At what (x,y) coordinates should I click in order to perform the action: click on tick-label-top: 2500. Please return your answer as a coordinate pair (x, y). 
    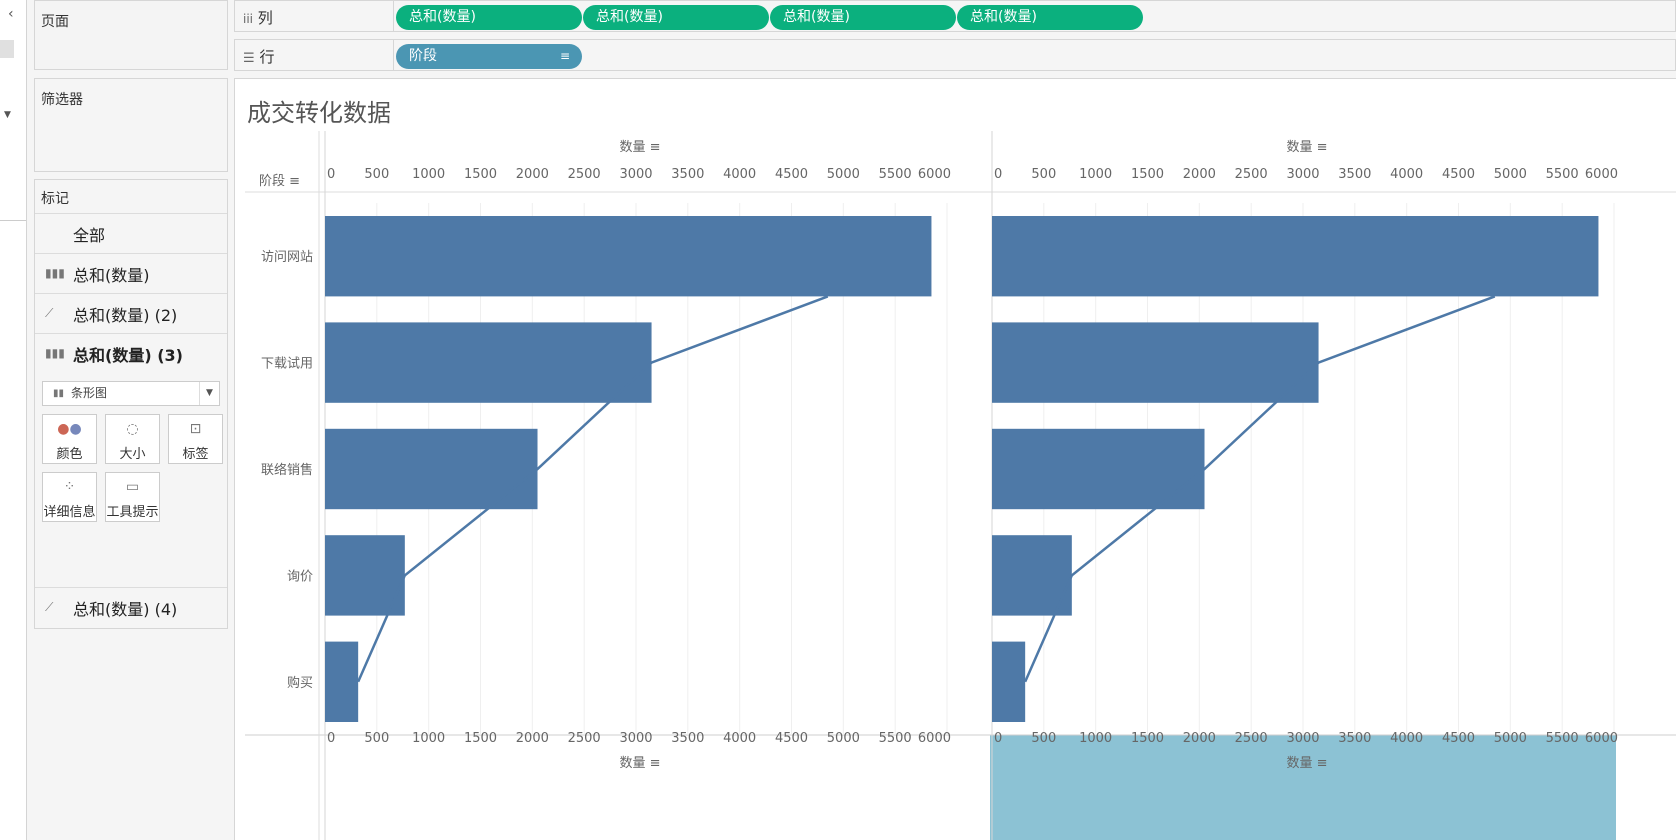
    Looking at the image, I should click on (584, 174).